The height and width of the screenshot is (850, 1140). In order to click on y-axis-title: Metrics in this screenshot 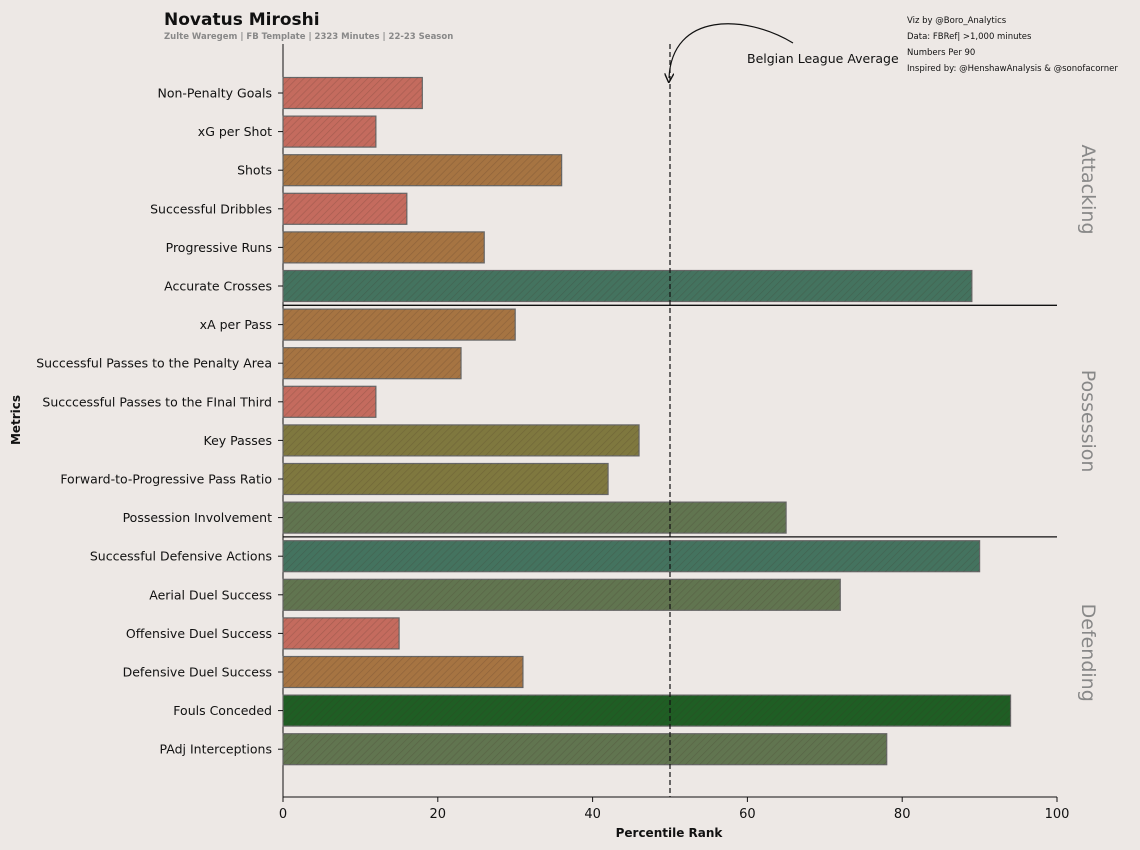, I will do `click(16, 420)`.